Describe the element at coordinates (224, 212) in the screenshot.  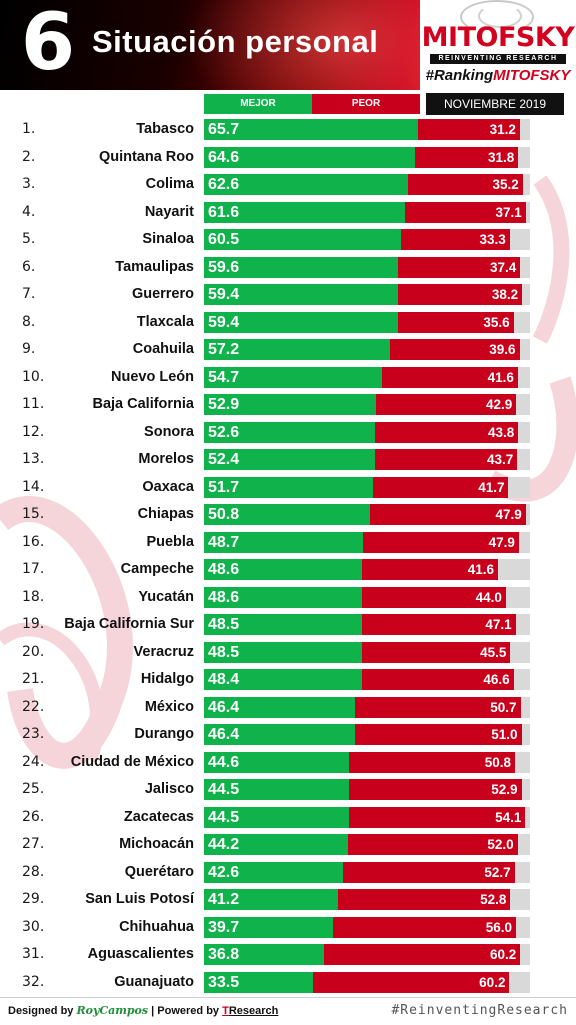
I see `value-label-mejor: 61.6` at that location.